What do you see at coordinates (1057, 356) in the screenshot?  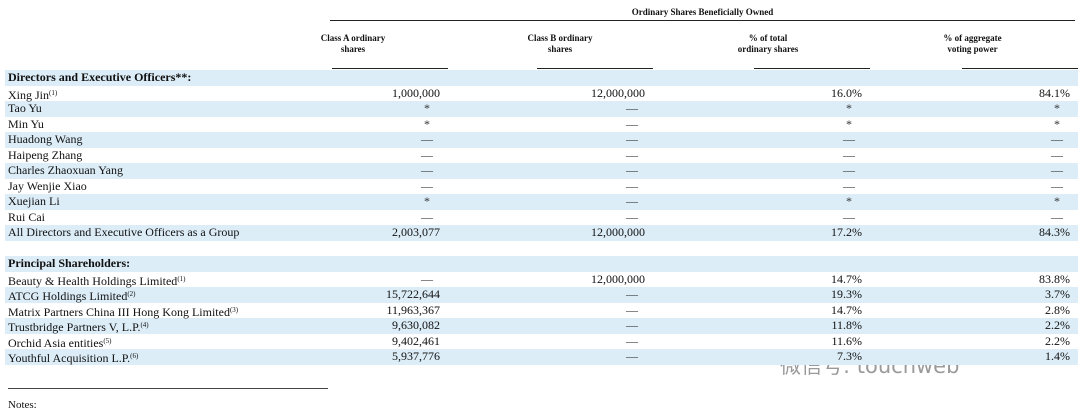 I see `cell-value: 1.4%` at bounding box center [1057, 356].